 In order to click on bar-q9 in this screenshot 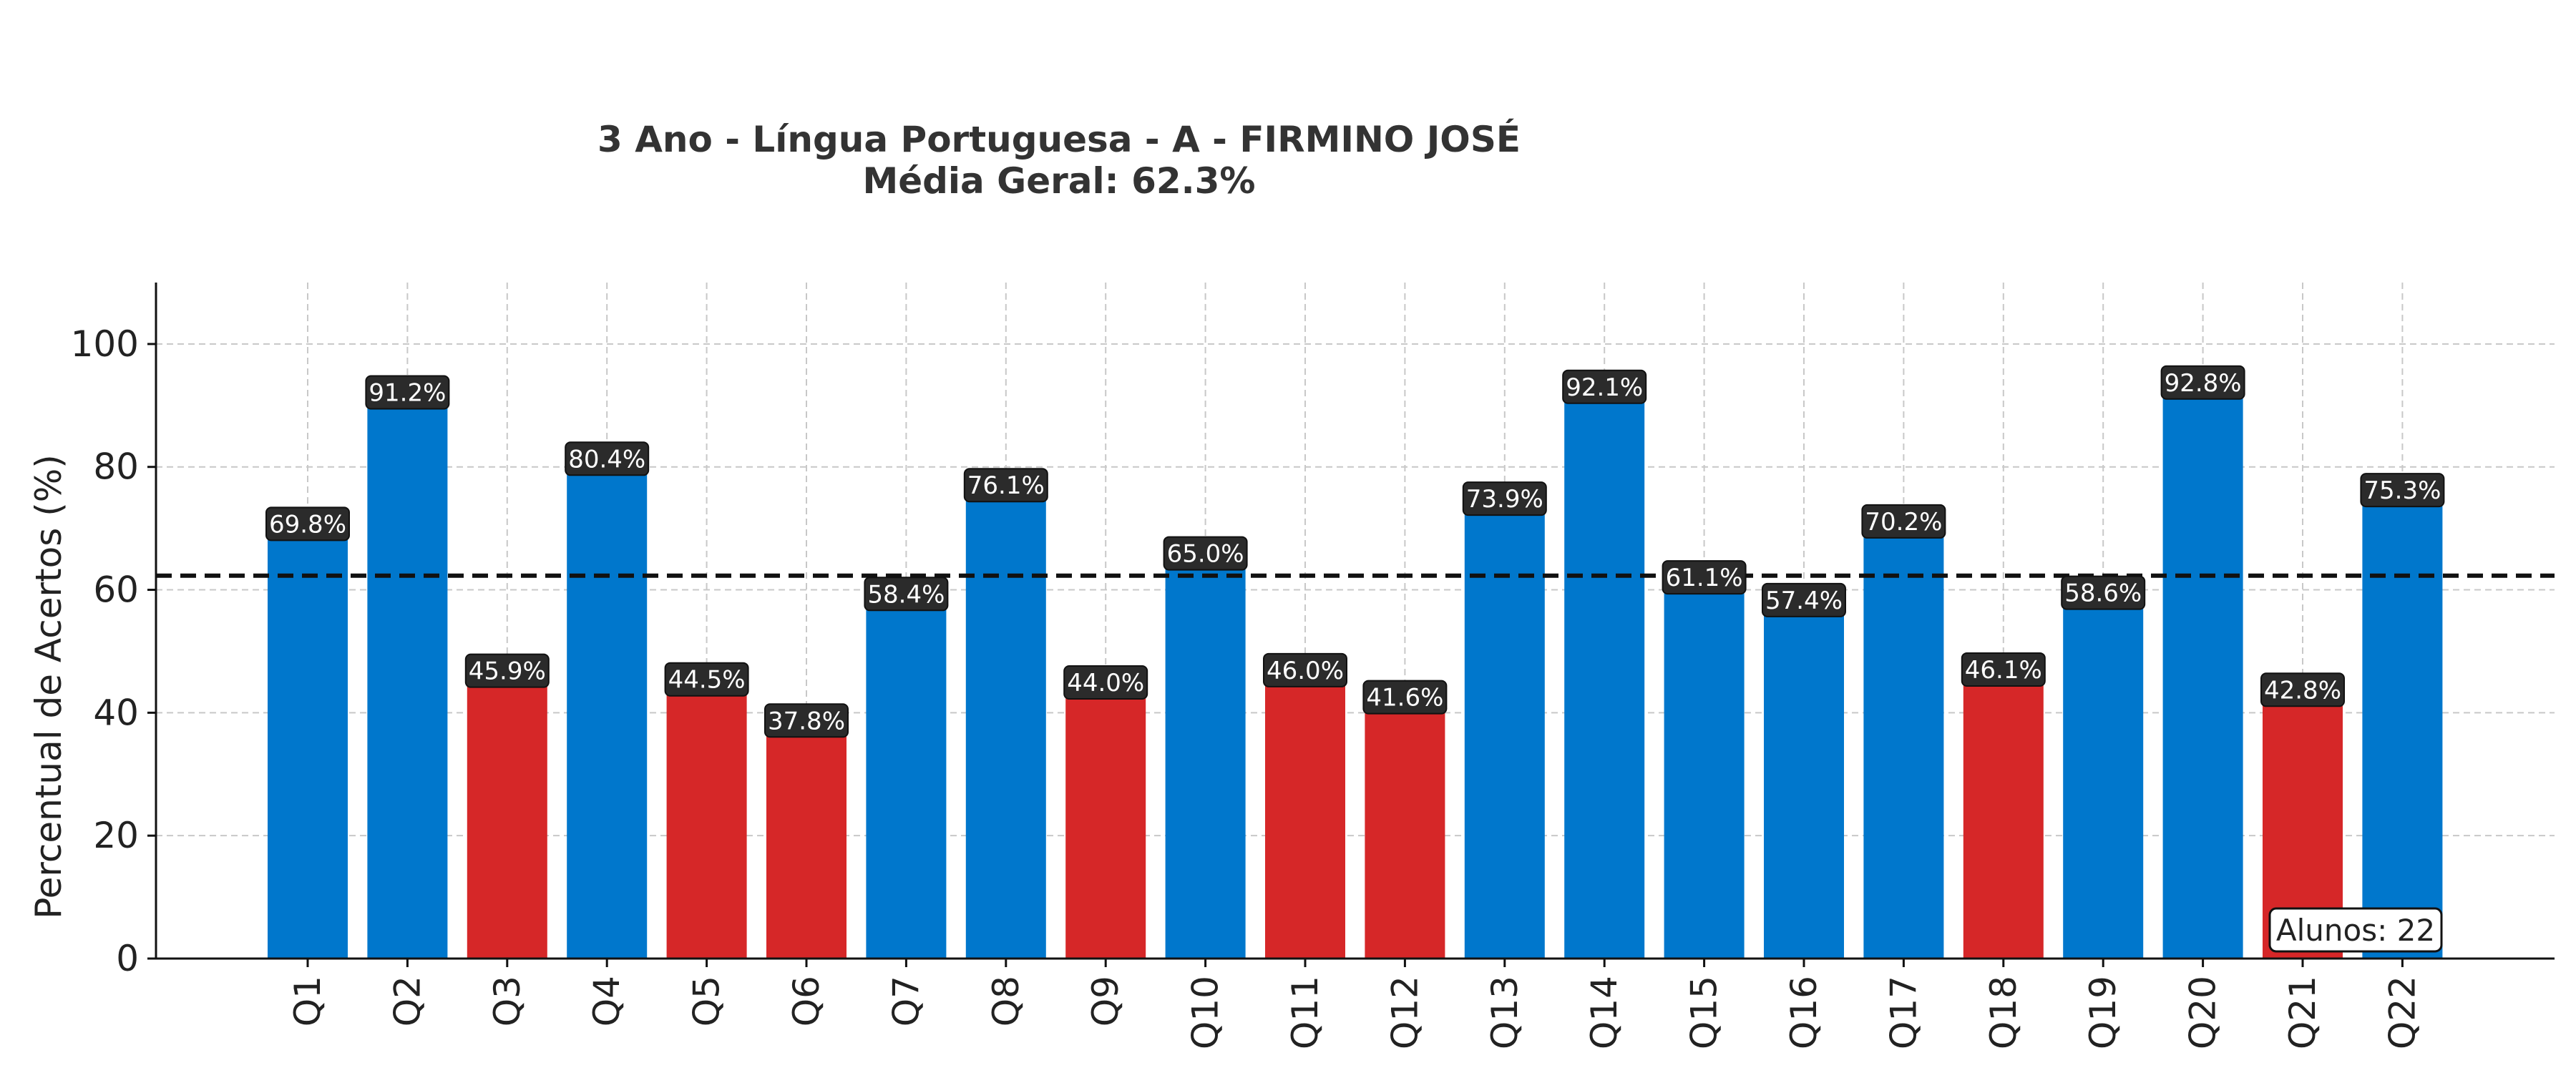, I will do `click(1105, 824)`.